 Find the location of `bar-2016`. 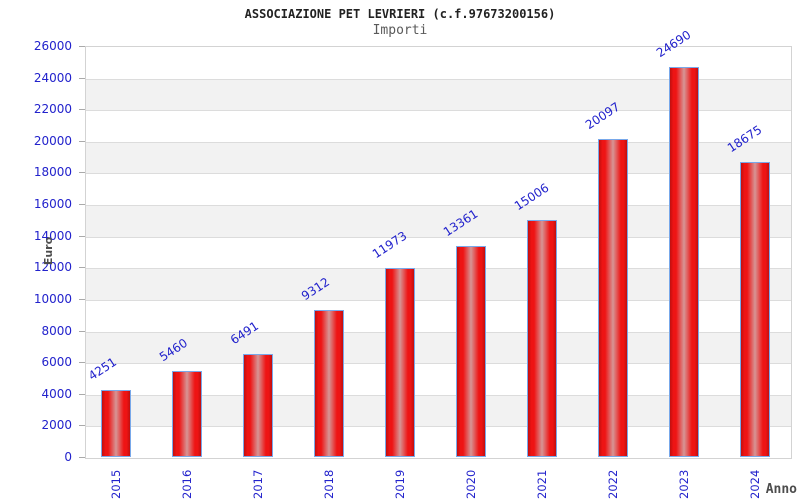

bar-2016 is located at coordinates (187, 413).